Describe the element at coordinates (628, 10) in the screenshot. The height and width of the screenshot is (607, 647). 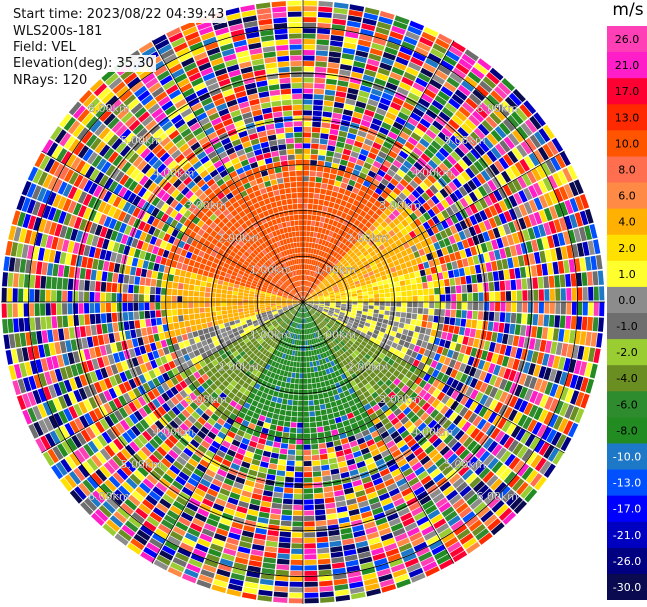
I see `colorbar-unit: m/s` at that location.